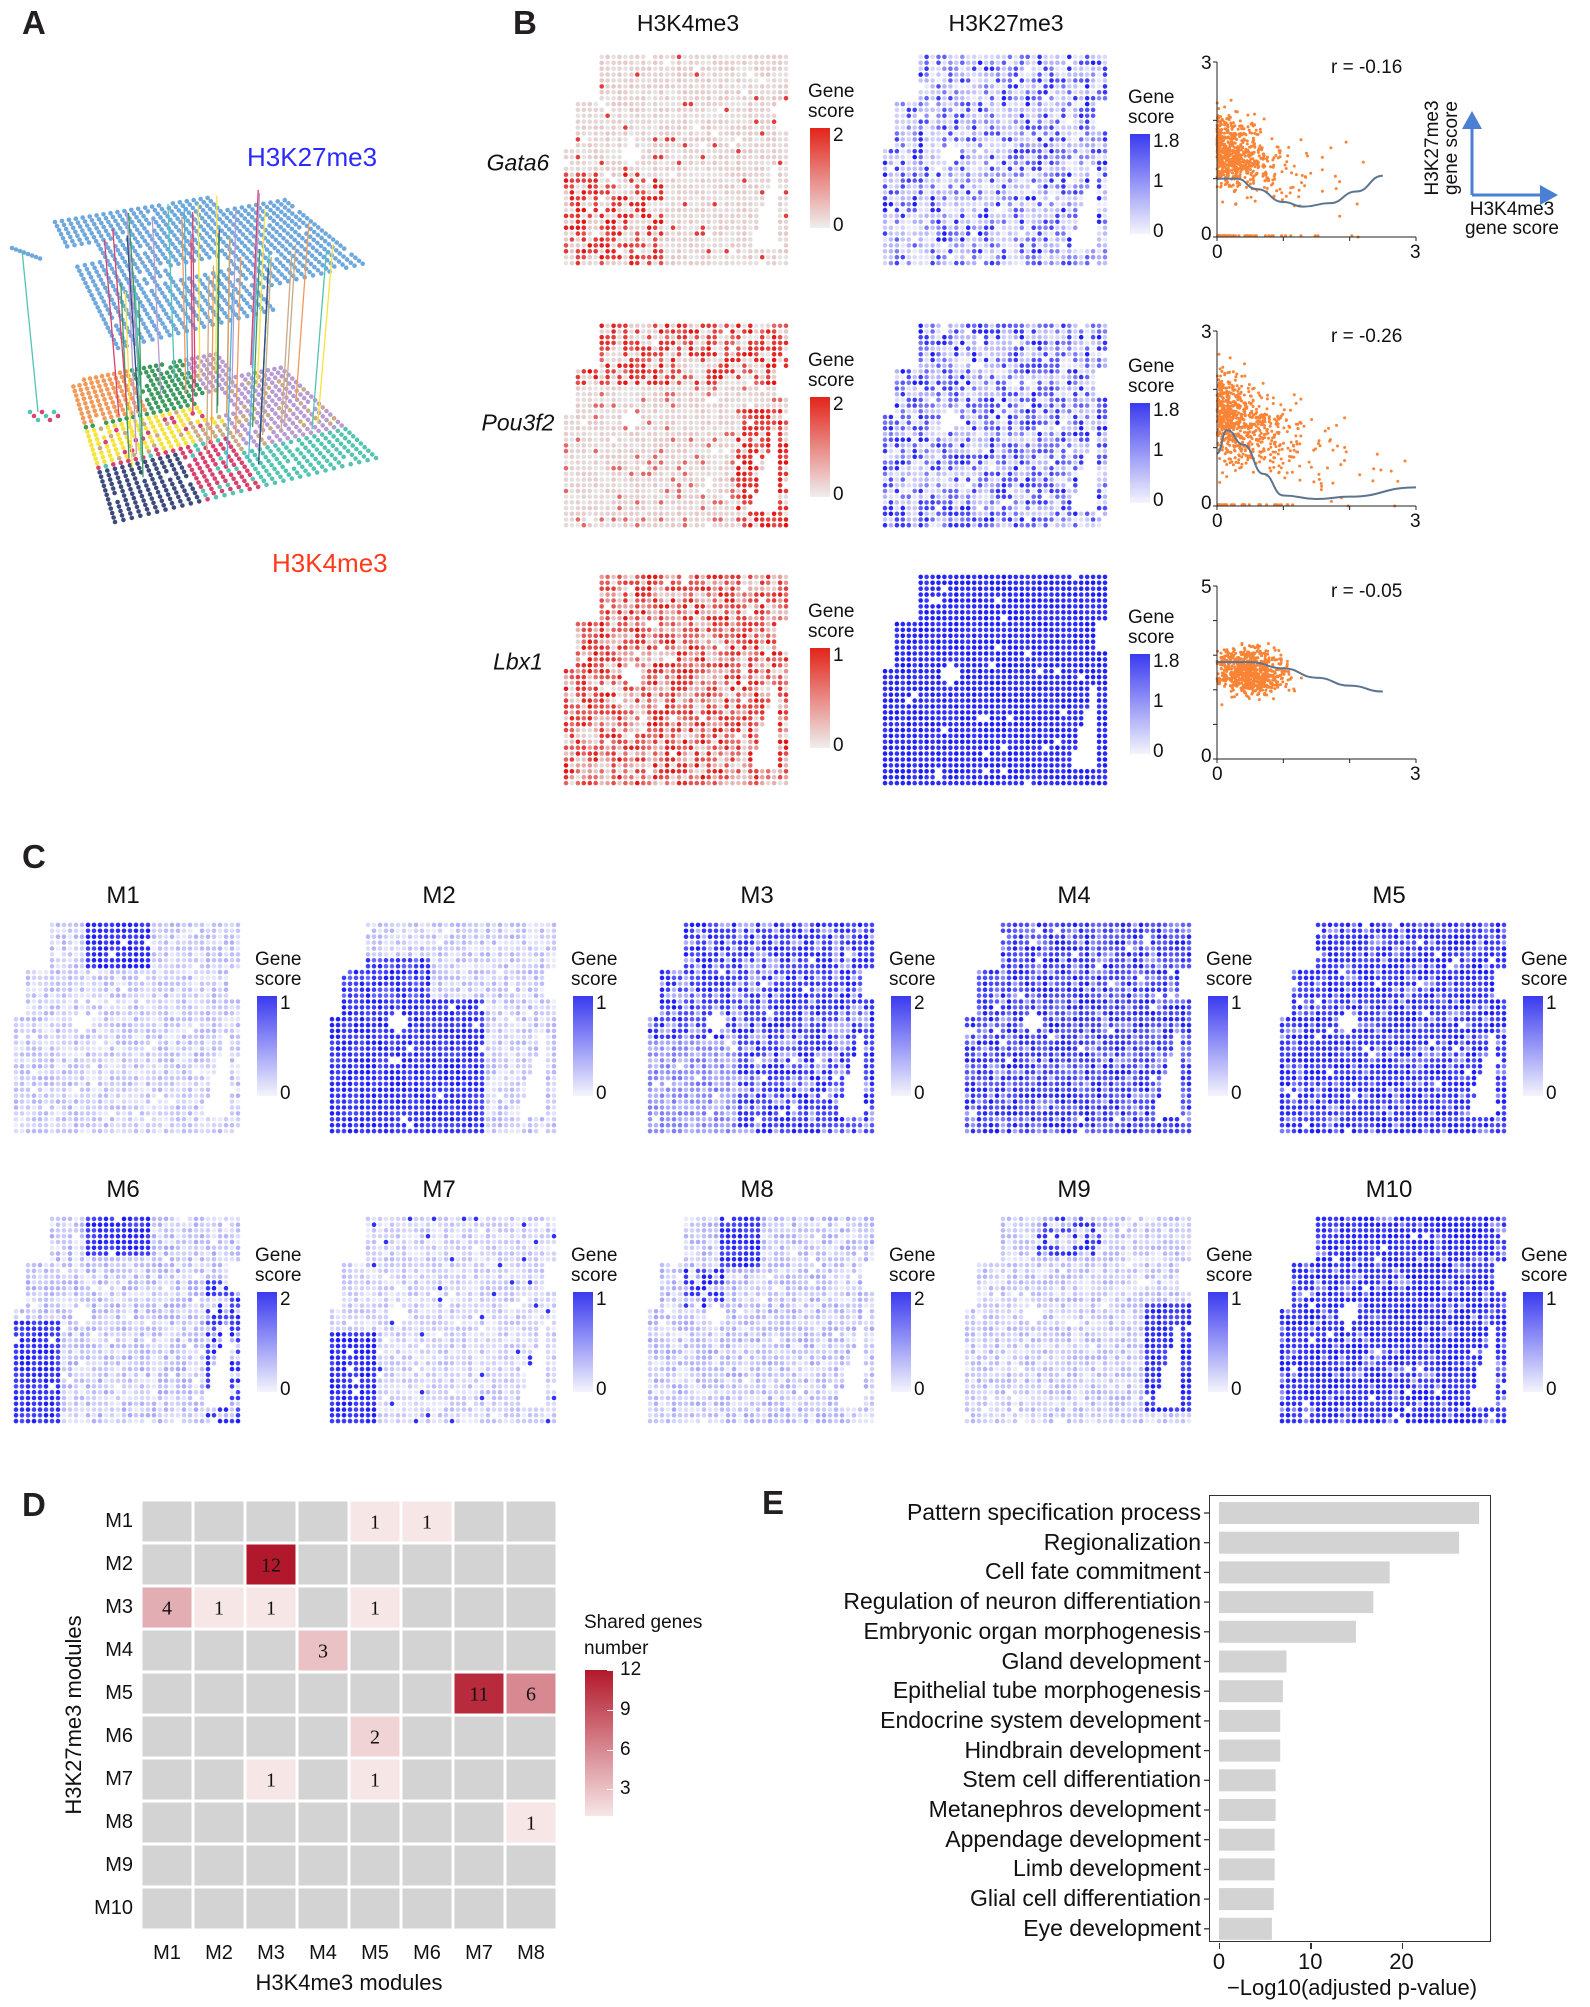  Describe the element at coordinates (194, 357) in the screenshot. I see `3d-layer-diagram` at that location.